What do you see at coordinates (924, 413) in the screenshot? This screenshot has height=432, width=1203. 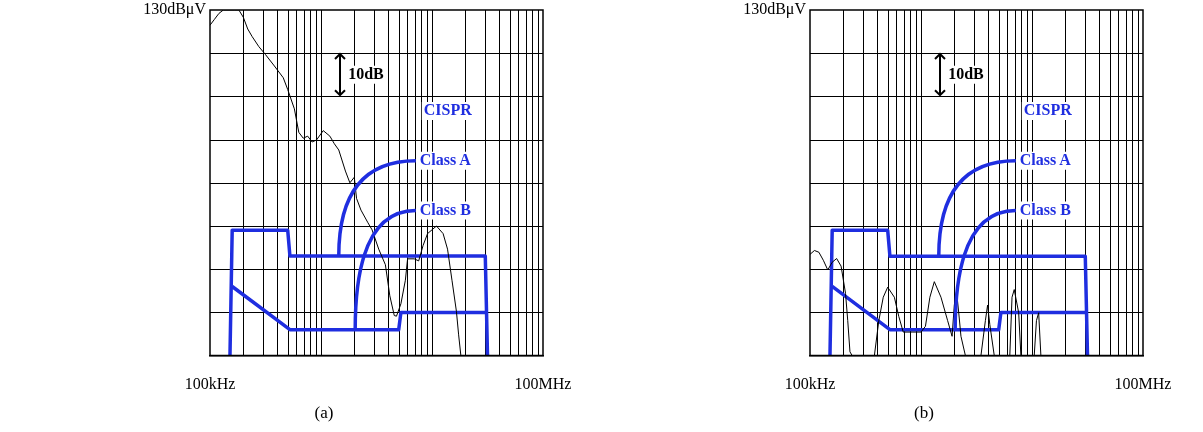 I see `text: (b)` at bounding box center [924, 413].